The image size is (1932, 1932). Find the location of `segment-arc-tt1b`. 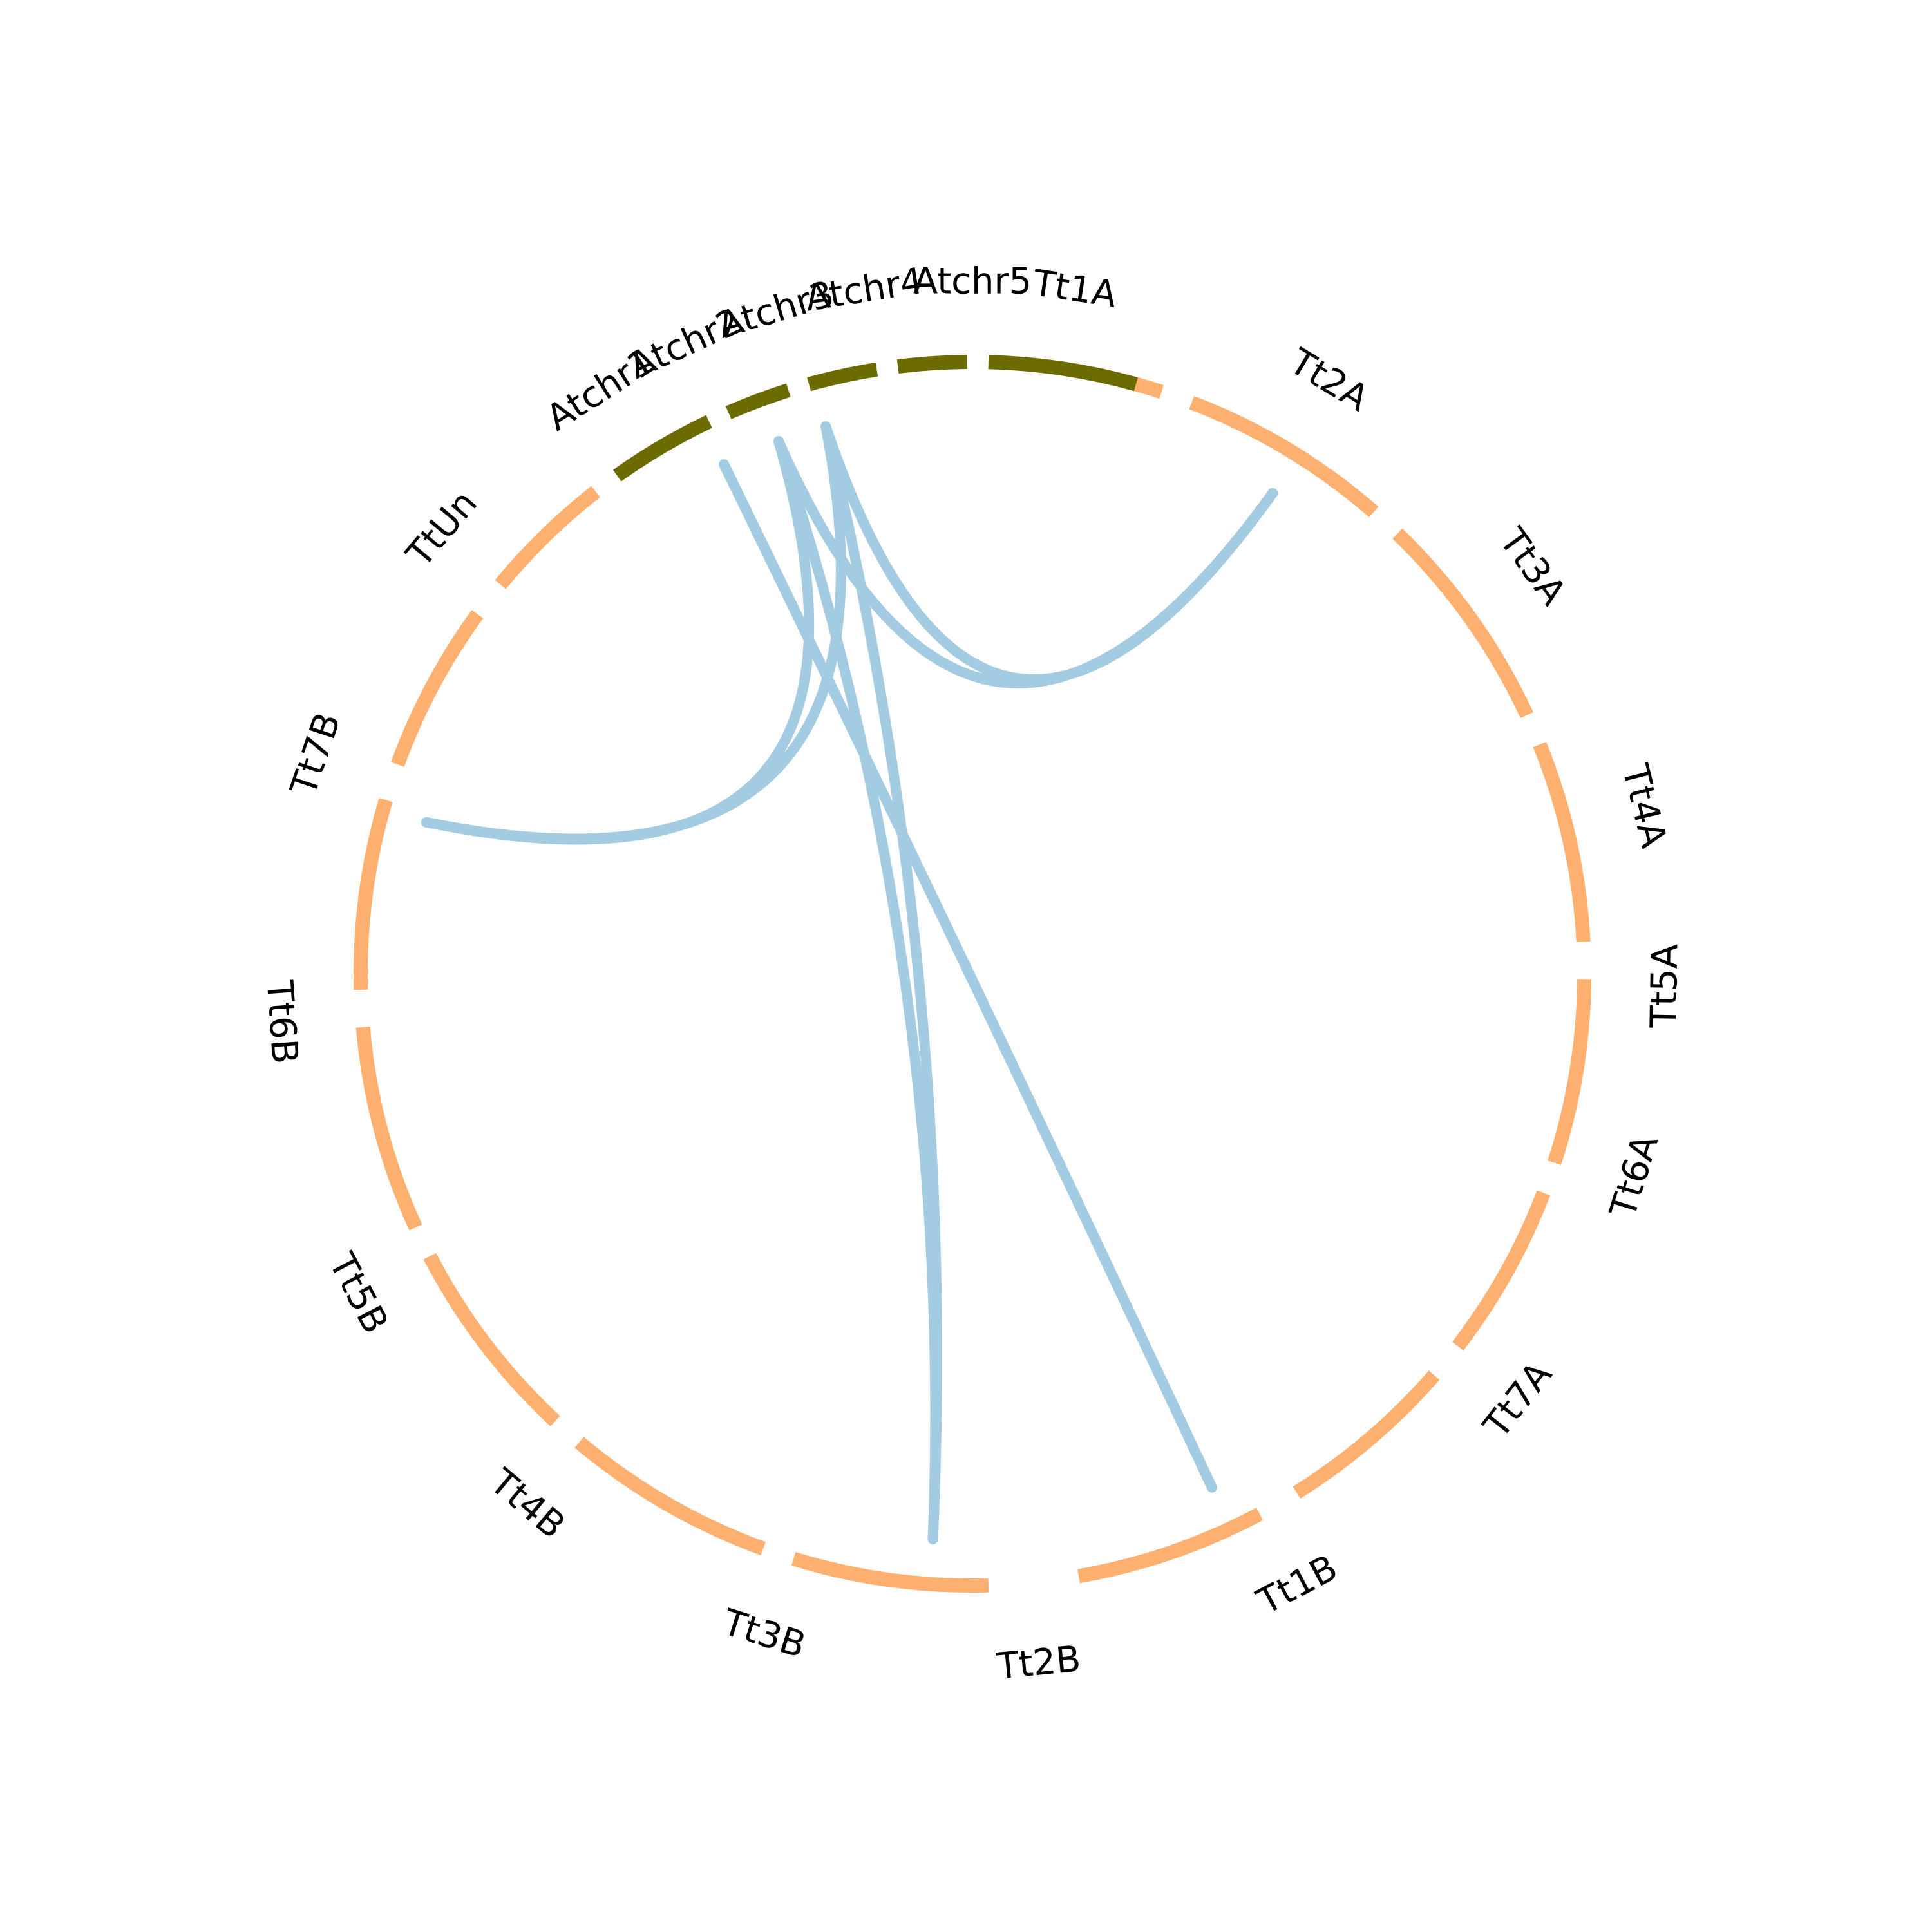

segment-arc-tt1b is located at coordinates (1170, 1546).